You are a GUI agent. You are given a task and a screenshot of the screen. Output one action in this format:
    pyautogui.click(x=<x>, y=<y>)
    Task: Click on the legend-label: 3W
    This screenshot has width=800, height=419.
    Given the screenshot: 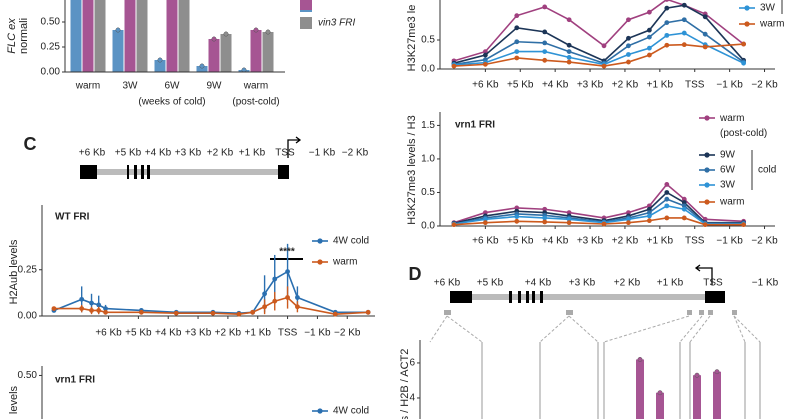 What is the action you would take?
    pyautogui.click(x=728, y=185)
    